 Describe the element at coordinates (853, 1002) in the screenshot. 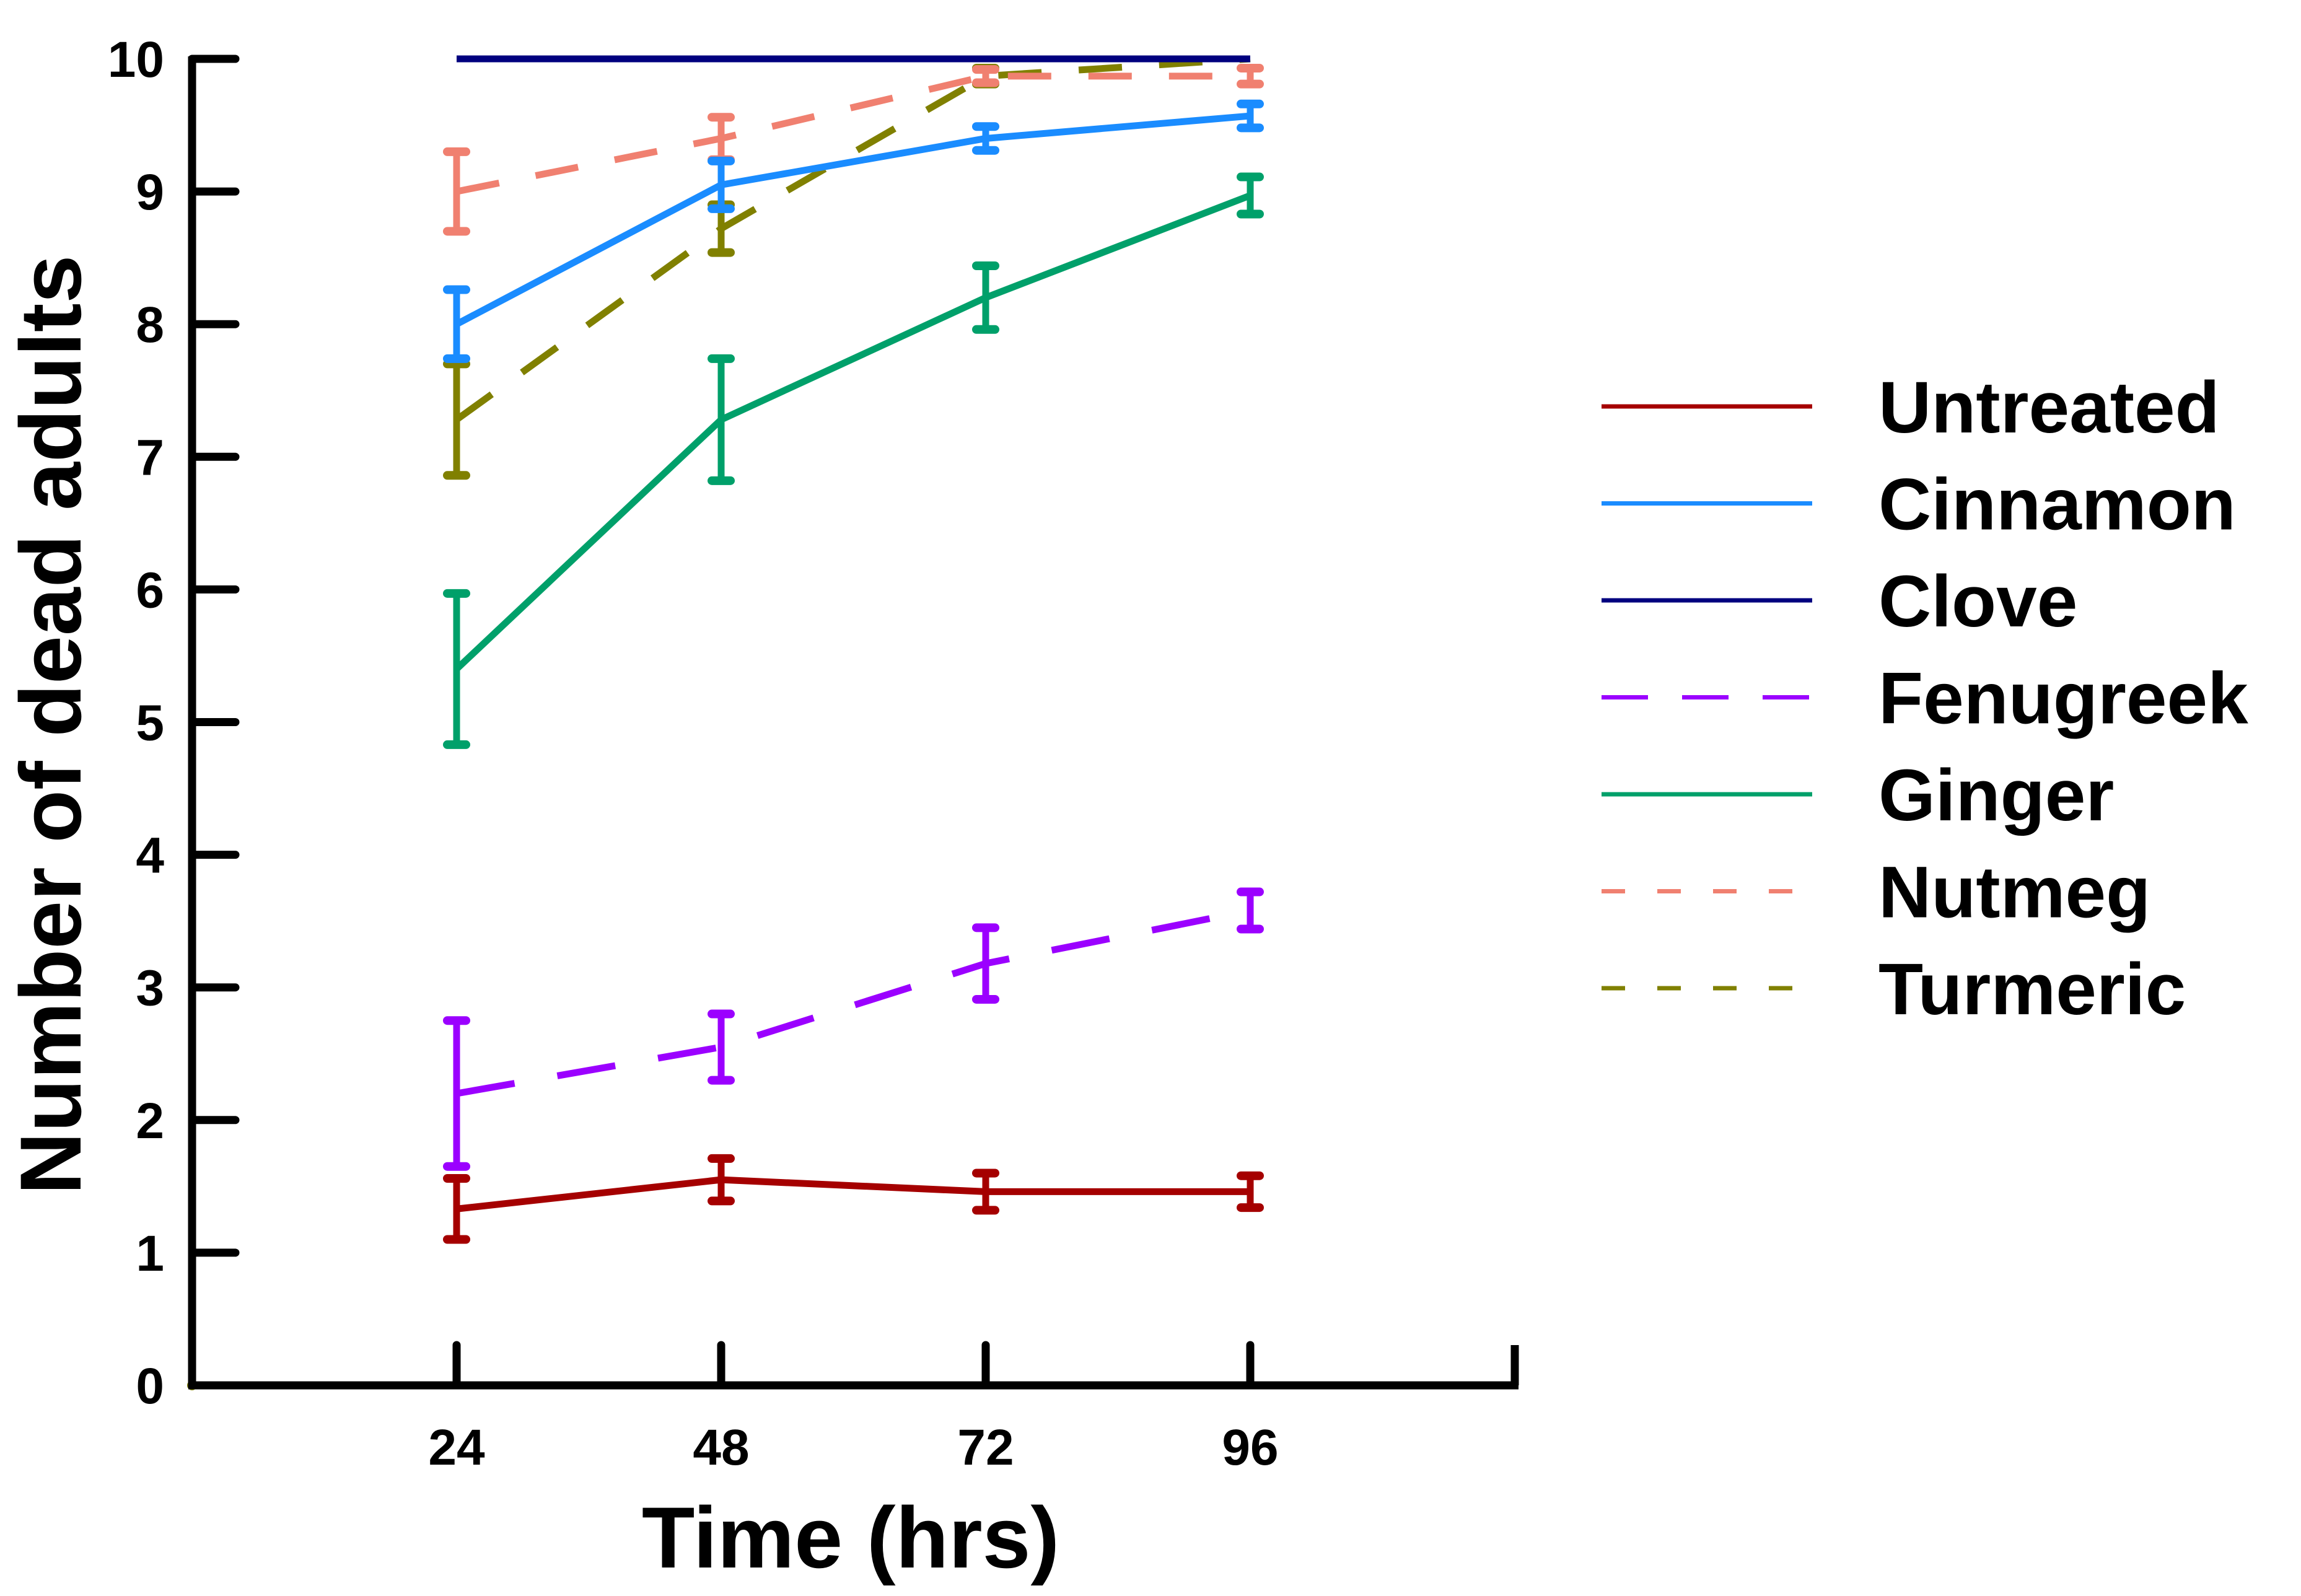

I see `series-line-fenugreek` at that location.